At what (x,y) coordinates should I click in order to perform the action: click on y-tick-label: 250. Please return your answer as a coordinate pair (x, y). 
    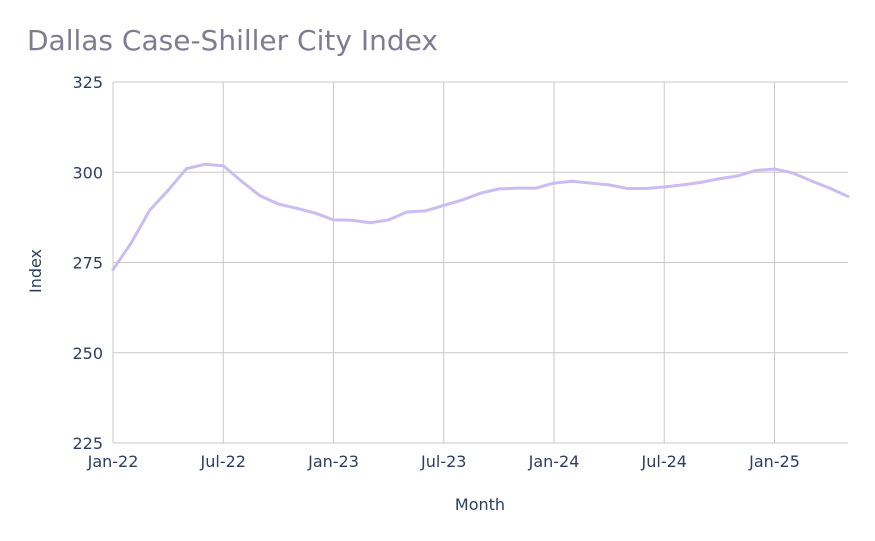
    Looking at the image, I should click on (87, 353).